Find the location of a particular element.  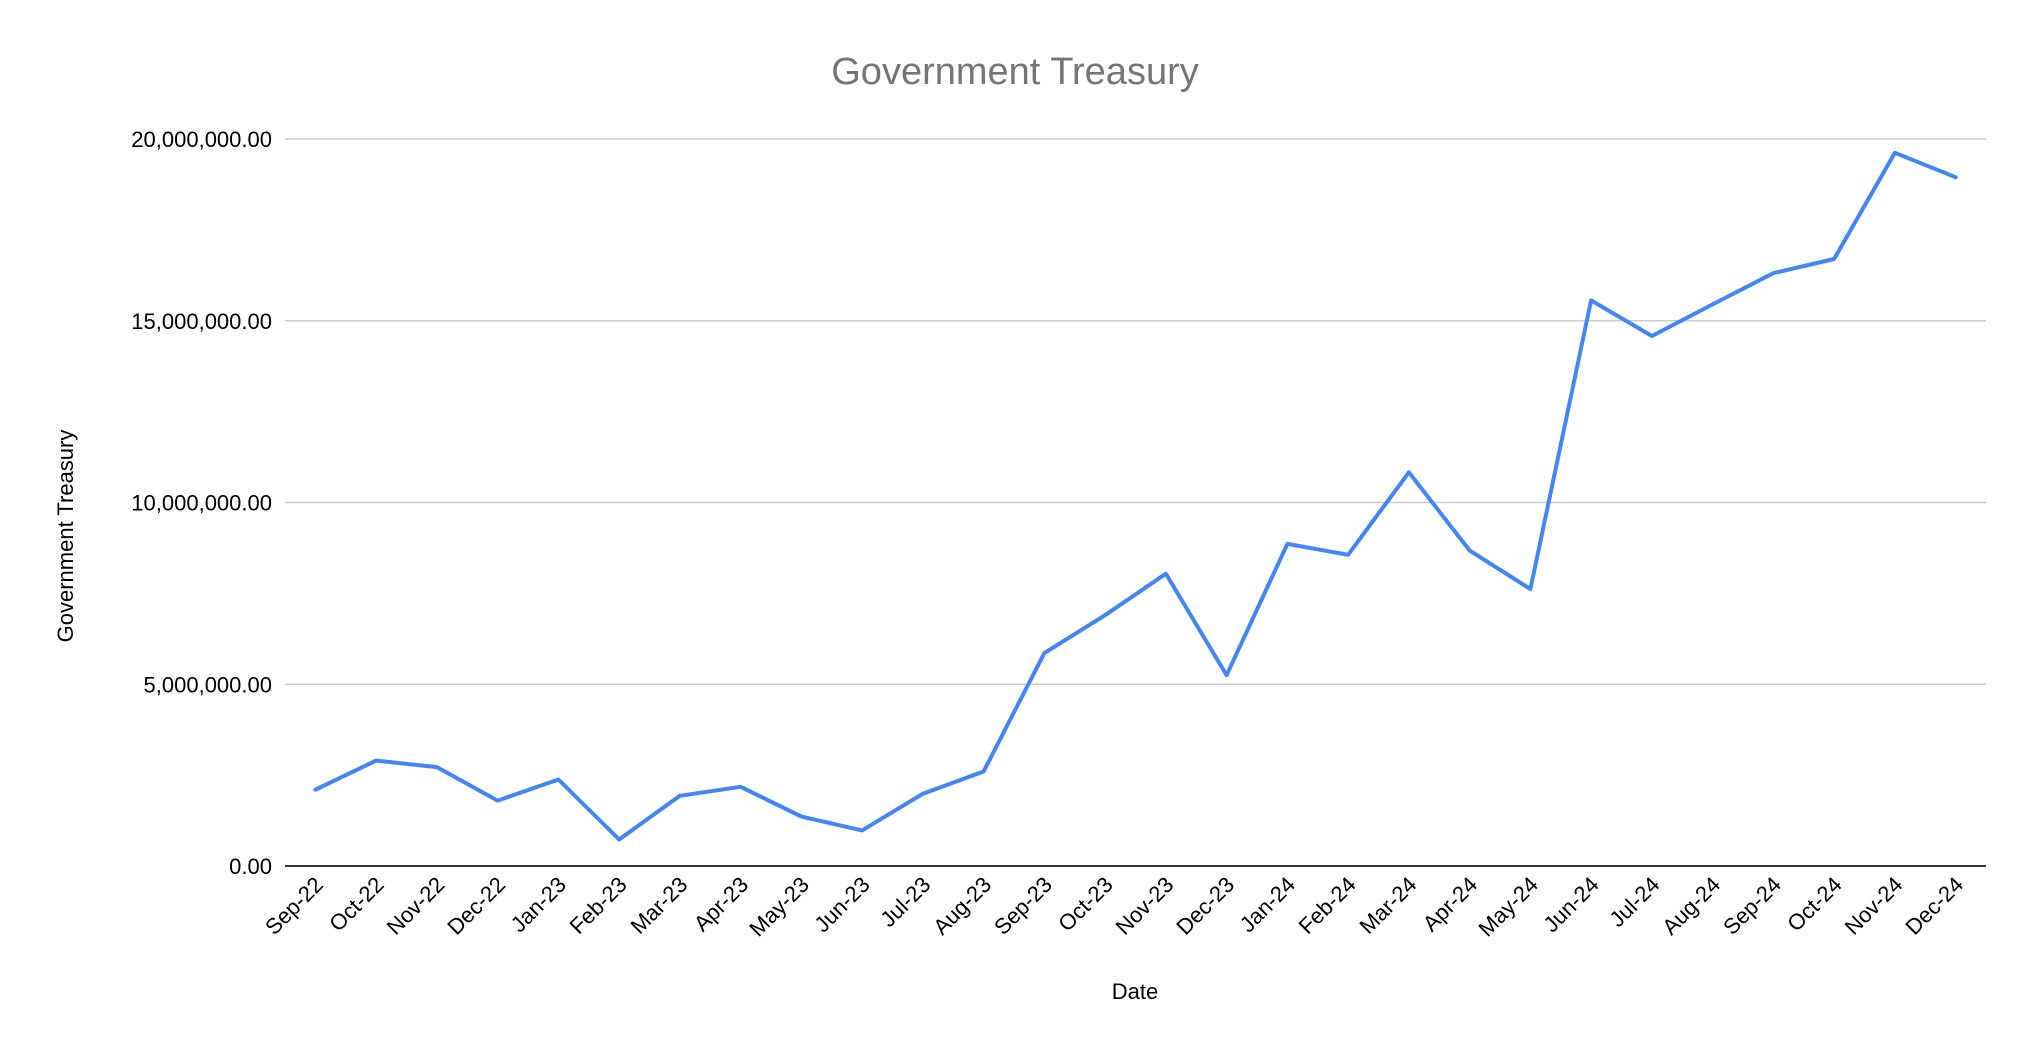

x-tick-label: Mar-23 is located at coordinates (658, 905).